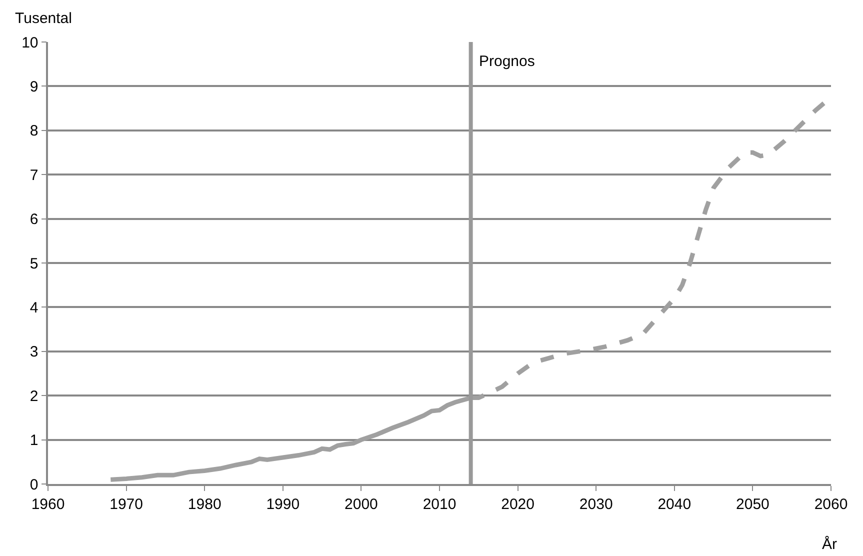 Image resolution: width=863 pixels, height=556 pixels. I want to click on y-tick-label: 2, so click(34, 396).